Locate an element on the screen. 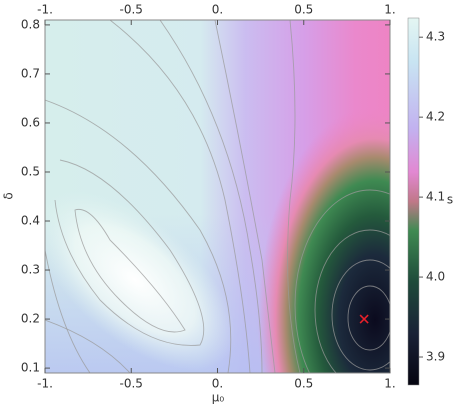 This screenshot has width=458, height=410. y-tick-label: 0.3 is located at coordinates (30, 270).